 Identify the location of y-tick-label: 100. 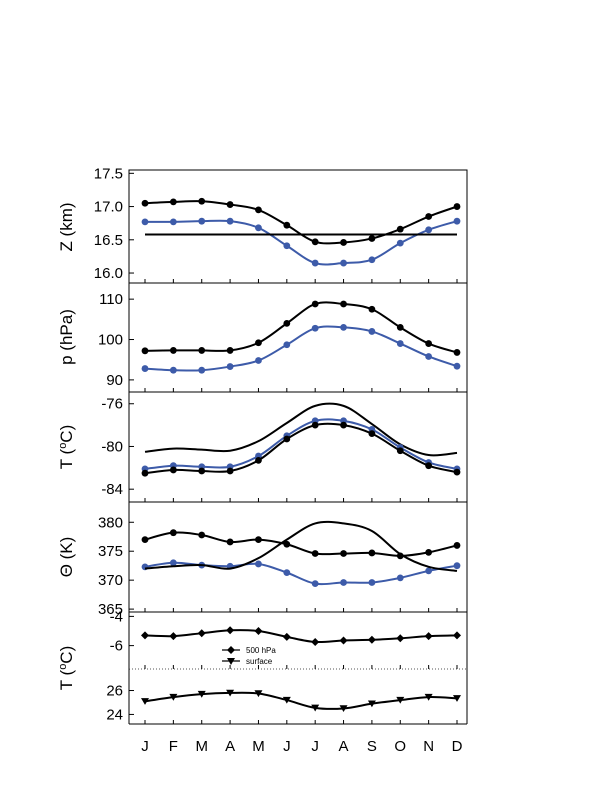
(110, 340).